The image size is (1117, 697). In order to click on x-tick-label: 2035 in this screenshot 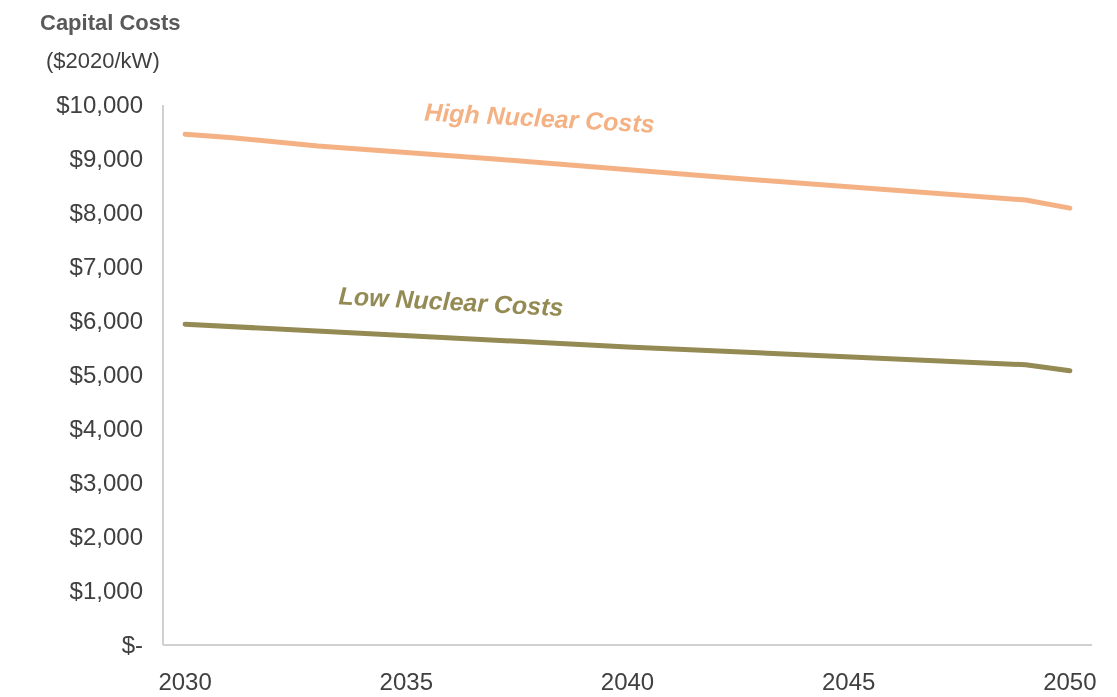, I will do `click(406, 681)`.